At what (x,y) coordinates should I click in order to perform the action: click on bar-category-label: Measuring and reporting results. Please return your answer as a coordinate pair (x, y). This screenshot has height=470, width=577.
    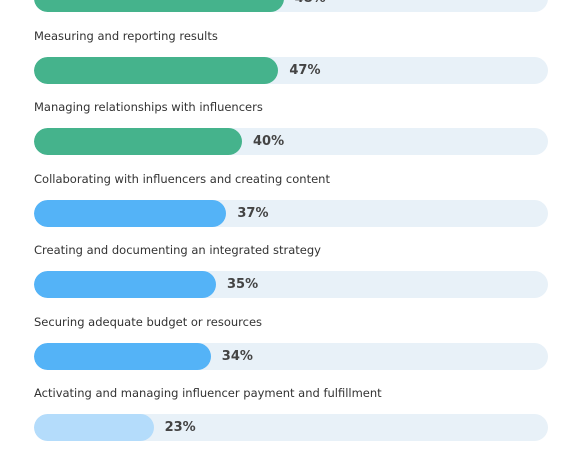
    Looking at the image, I should click on (126, 35).